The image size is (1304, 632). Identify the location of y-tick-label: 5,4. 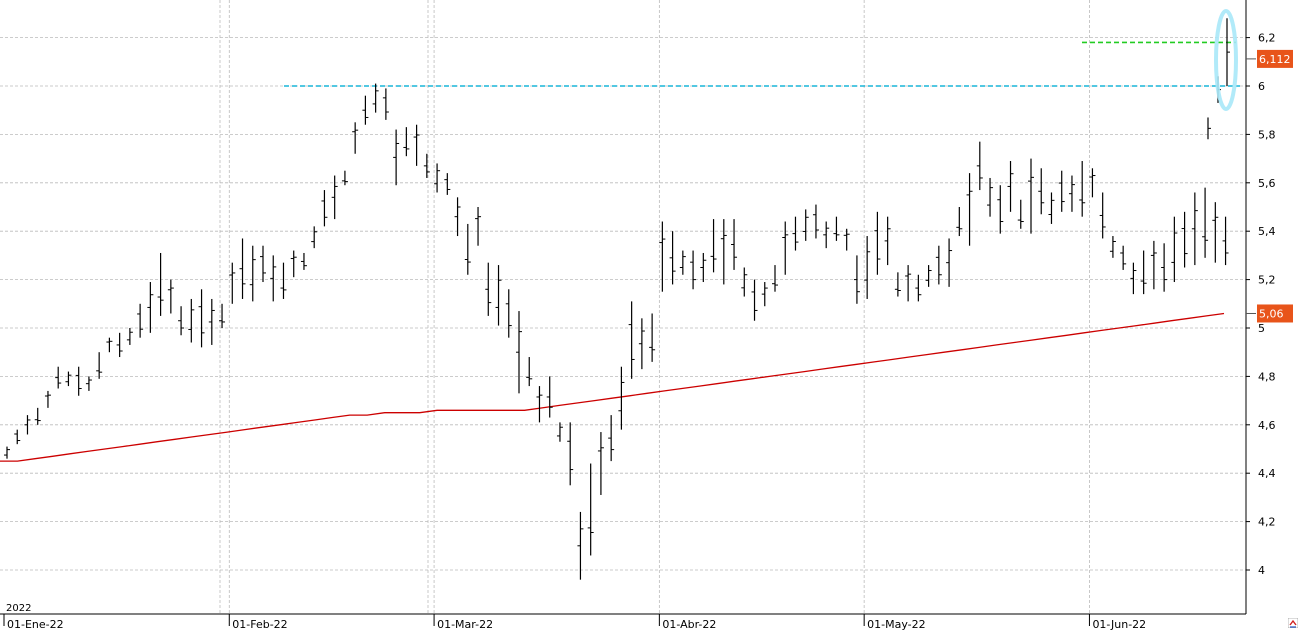
(1267, 231).